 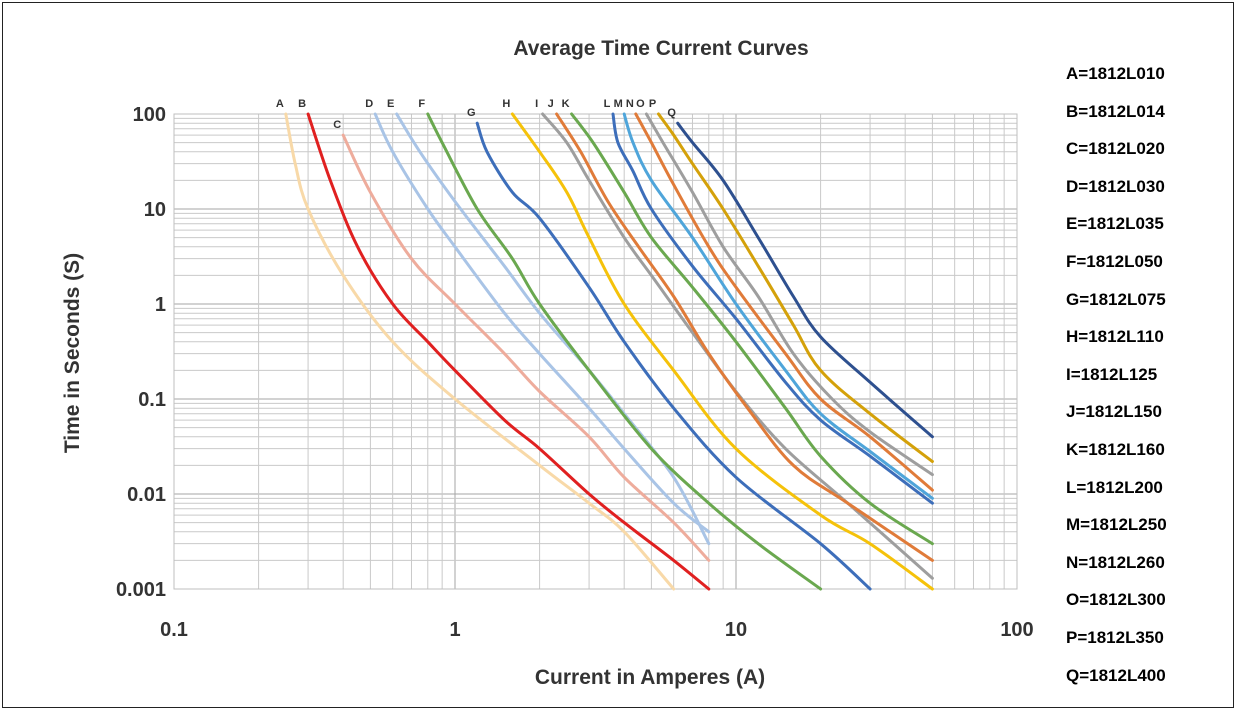 What do you see at coordinates (536, 104) in the screenshot?
I see `curve-label-i: I` at bounding box center [536, 104].